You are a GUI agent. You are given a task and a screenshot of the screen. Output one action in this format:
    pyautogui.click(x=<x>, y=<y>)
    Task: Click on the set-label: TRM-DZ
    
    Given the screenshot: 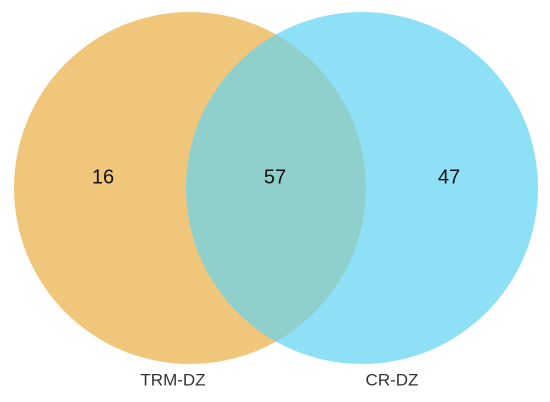 What is the action you would take?
    pyautogui.click(x=172, y=379)
    